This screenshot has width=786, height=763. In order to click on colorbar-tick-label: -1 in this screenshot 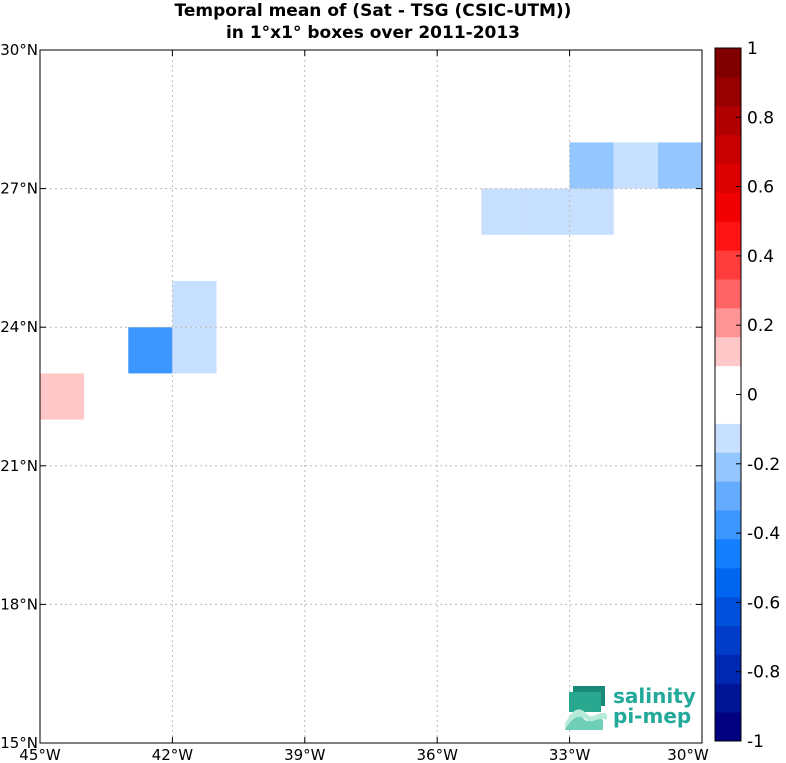, I will do `click(755, 742)`.